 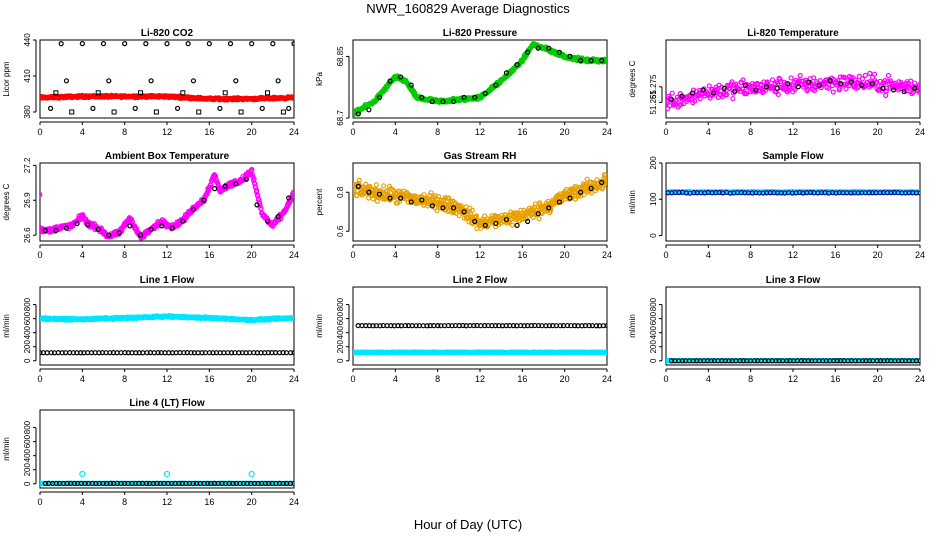 What do you see at coordinates (653, 199) in the screenshot?
I see `y-tick-label: 100` at bounding box center [653, 199].